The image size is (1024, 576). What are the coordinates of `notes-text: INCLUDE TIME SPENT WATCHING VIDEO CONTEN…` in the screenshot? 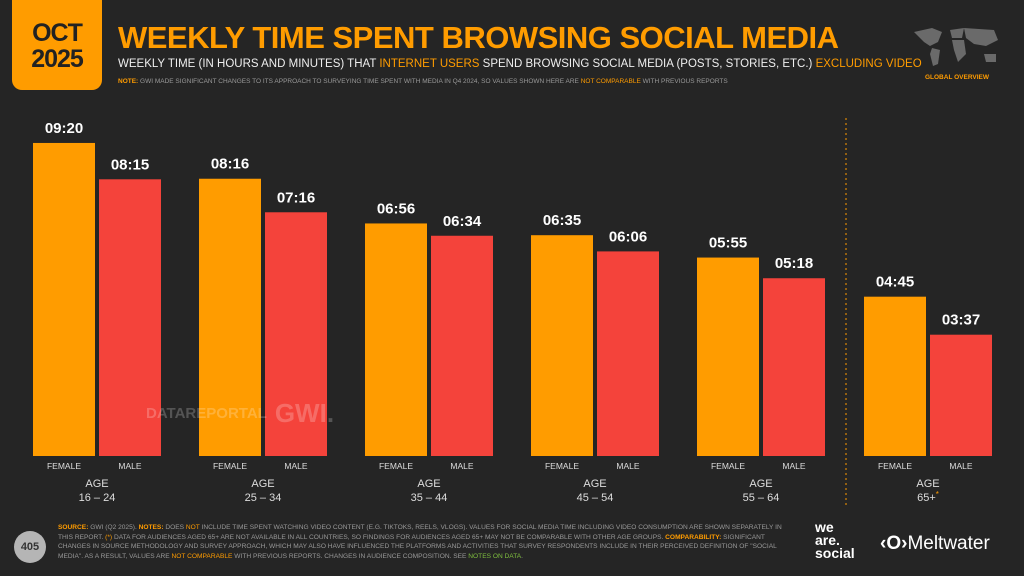 It's located at (420, 532).